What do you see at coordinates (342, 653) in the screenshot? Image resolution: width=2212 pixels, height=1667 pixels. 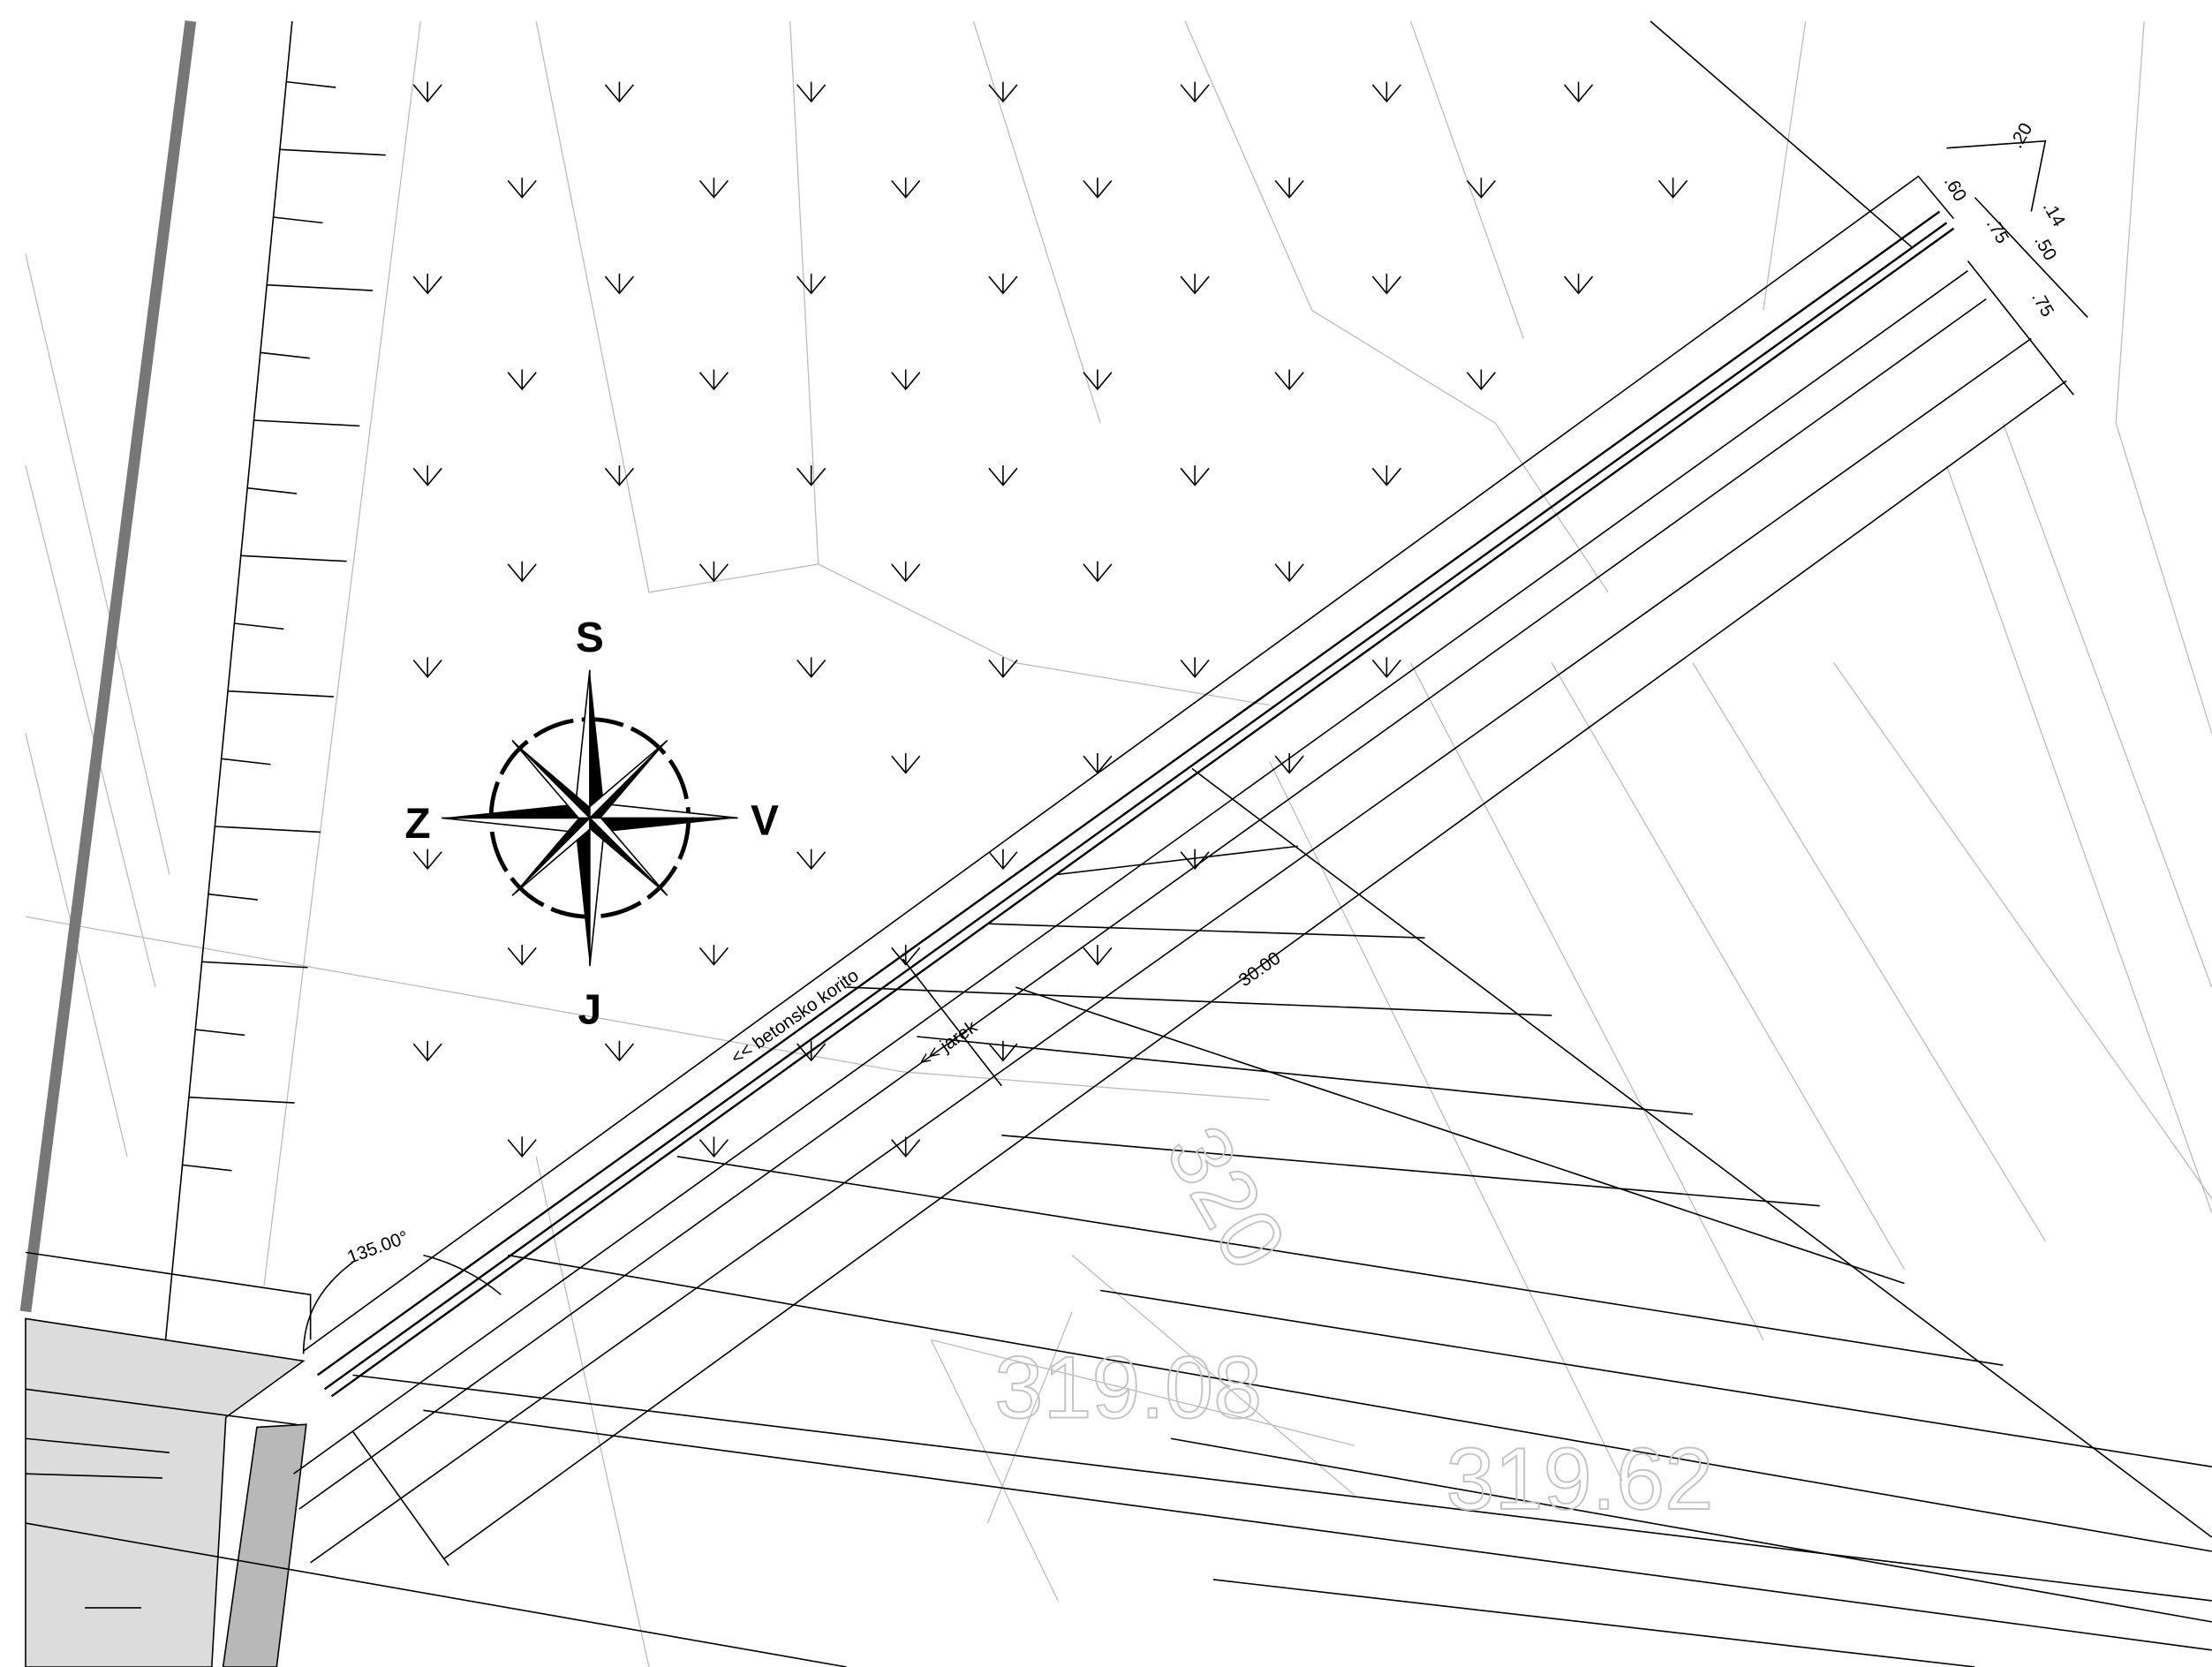 I see `slope-edge` at bounding box center [342, 653].